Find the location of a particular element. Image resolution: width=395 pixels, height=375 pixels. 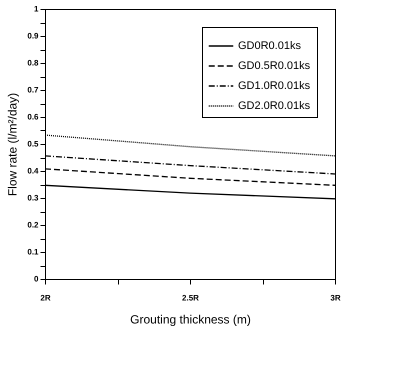

y-tick-label: 0.8 is located at coordinates (33, 63).